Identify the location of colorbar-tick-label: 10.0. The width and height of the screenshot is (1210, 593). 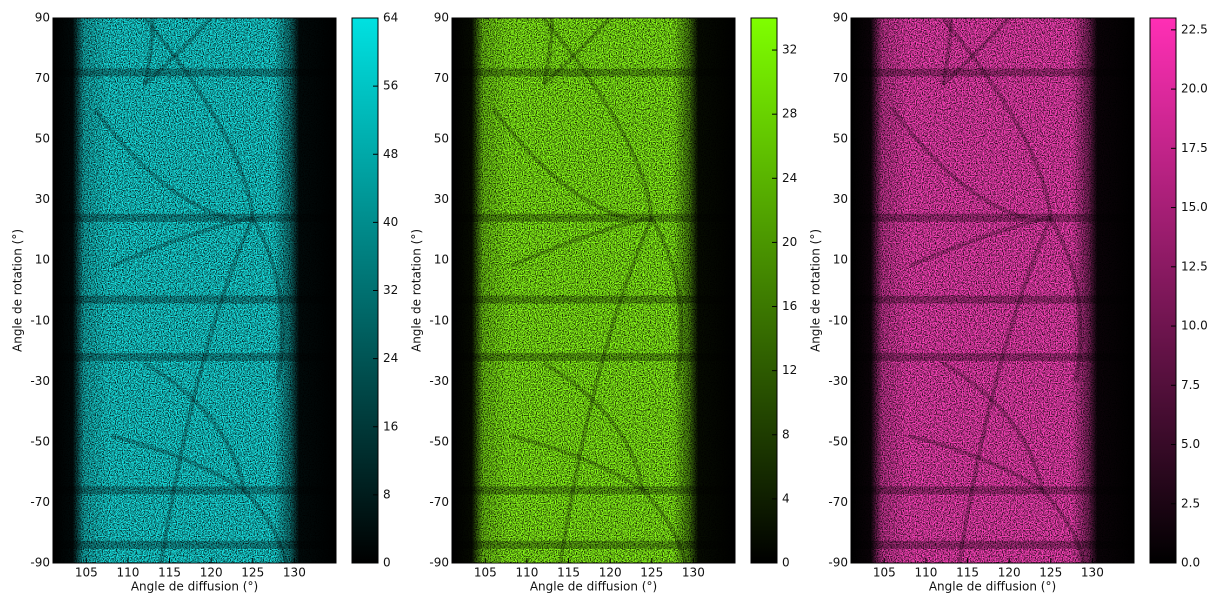
(1194, 326).